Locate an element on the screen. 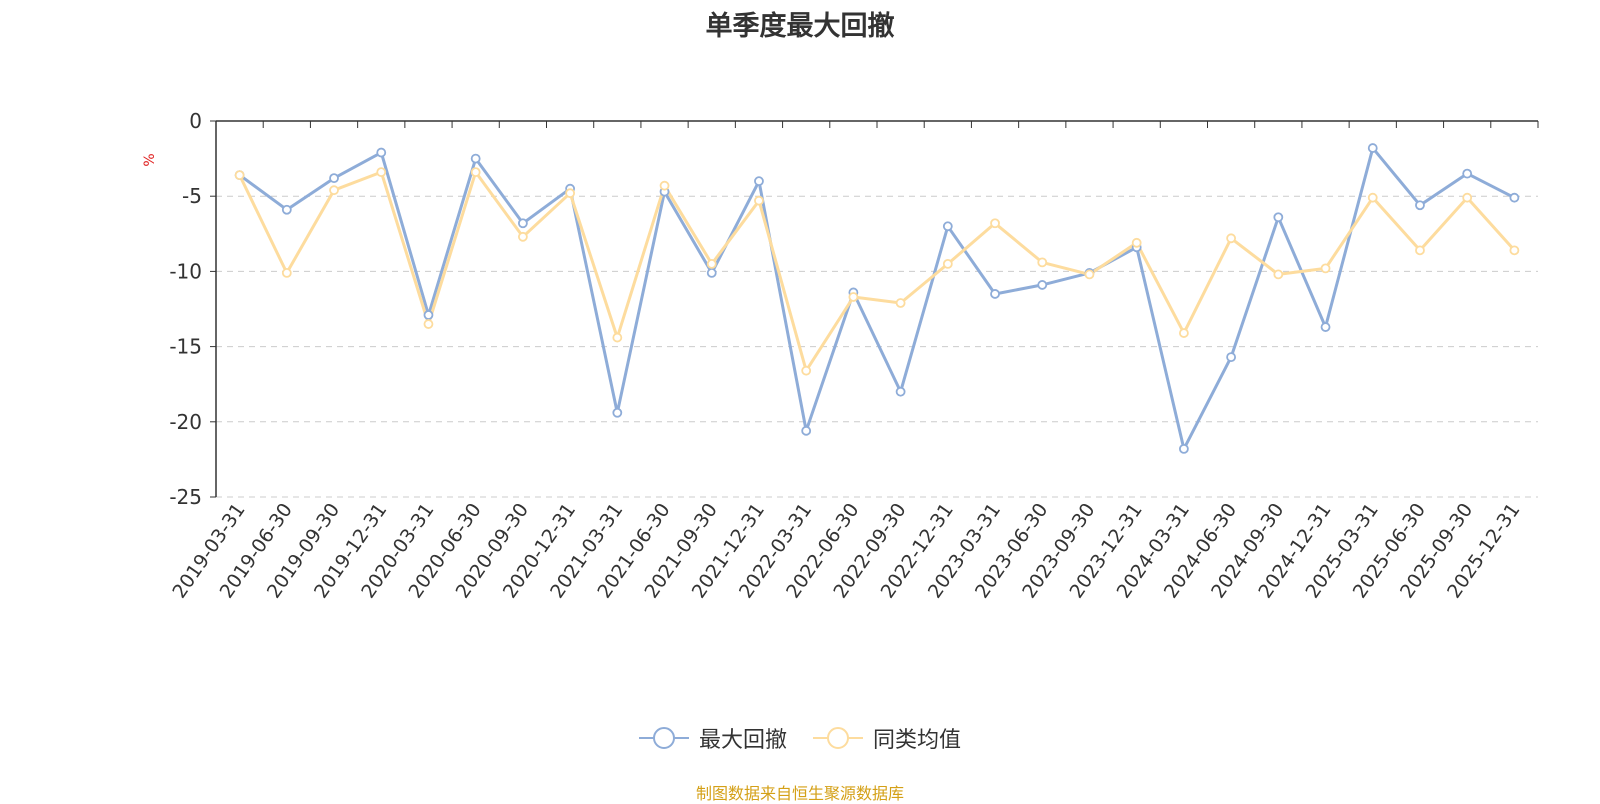  y-tick-label: -25 is located at coordinates (185, 497).